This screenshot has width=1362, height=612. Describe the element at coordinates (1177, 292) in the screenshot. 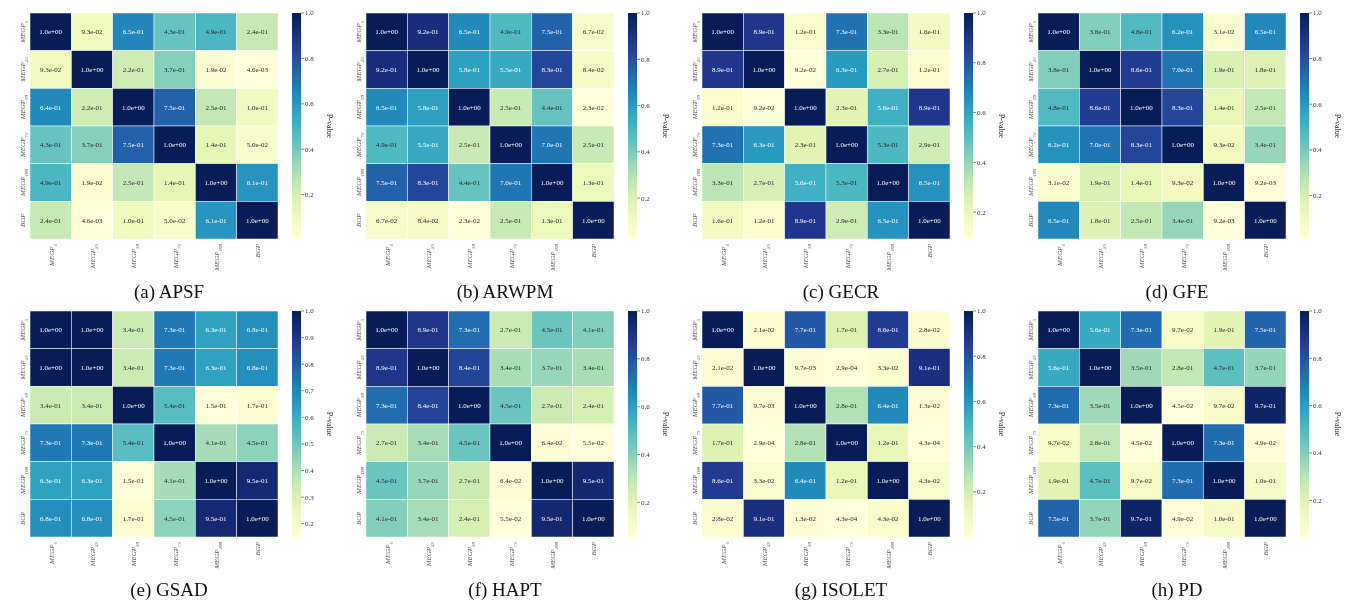

I see `text: (d) GFE` at that location.